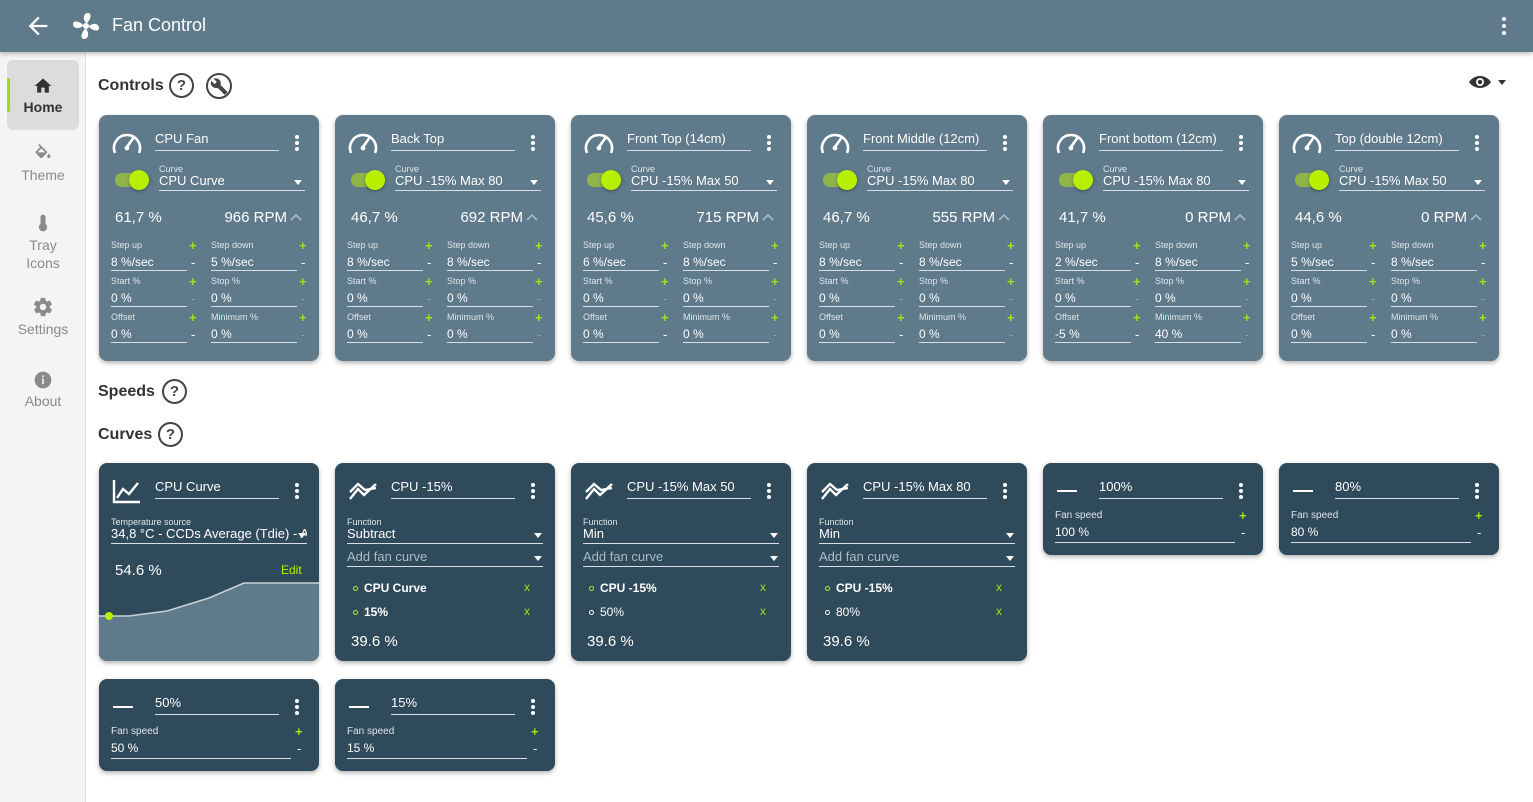  What do you see at coordinates (999, 587) in the screenshot?
I see `remove-mix-item-0: x` at bounding box center [999, 587].